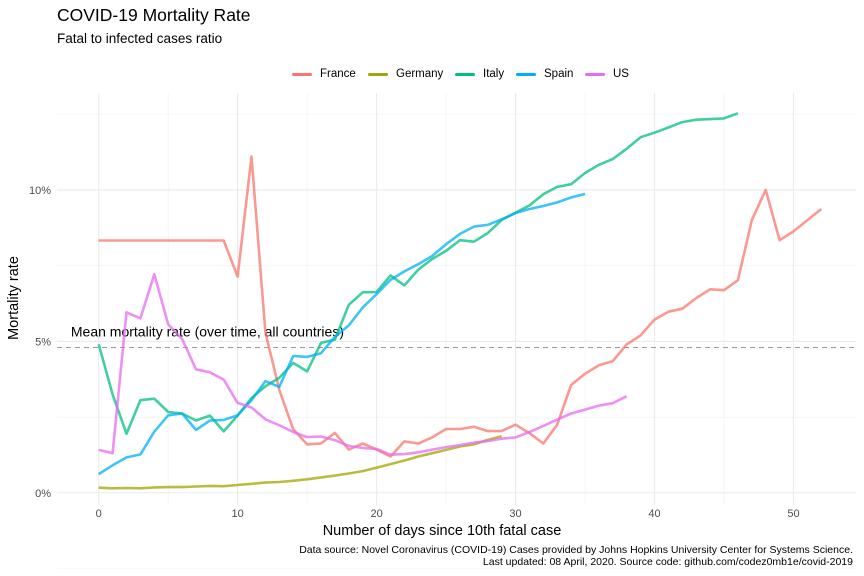 The width and height of the screenshot is (864, 576). I want to click on x-tick-label: 20, so click(376, 514).